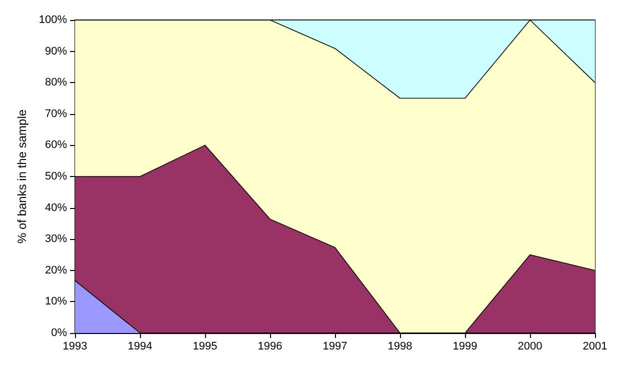  What do you see at coordinates (56, 51) in the screenshot?
I see `y-tick-label: 90%` at bounding box center [56, 51].